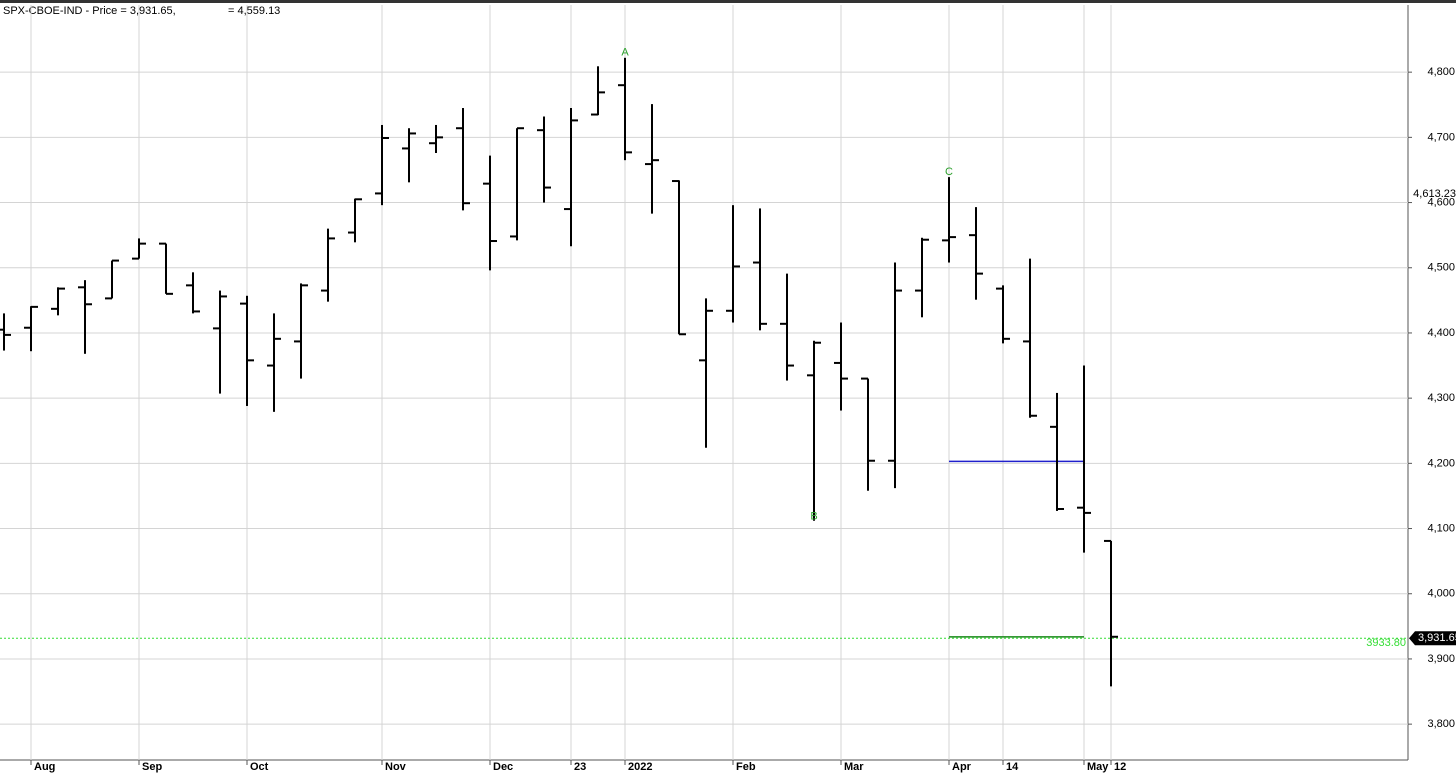 The width and height of the screenshot is (1456, 773). I want to click on annotation: C, so click(949, 172).